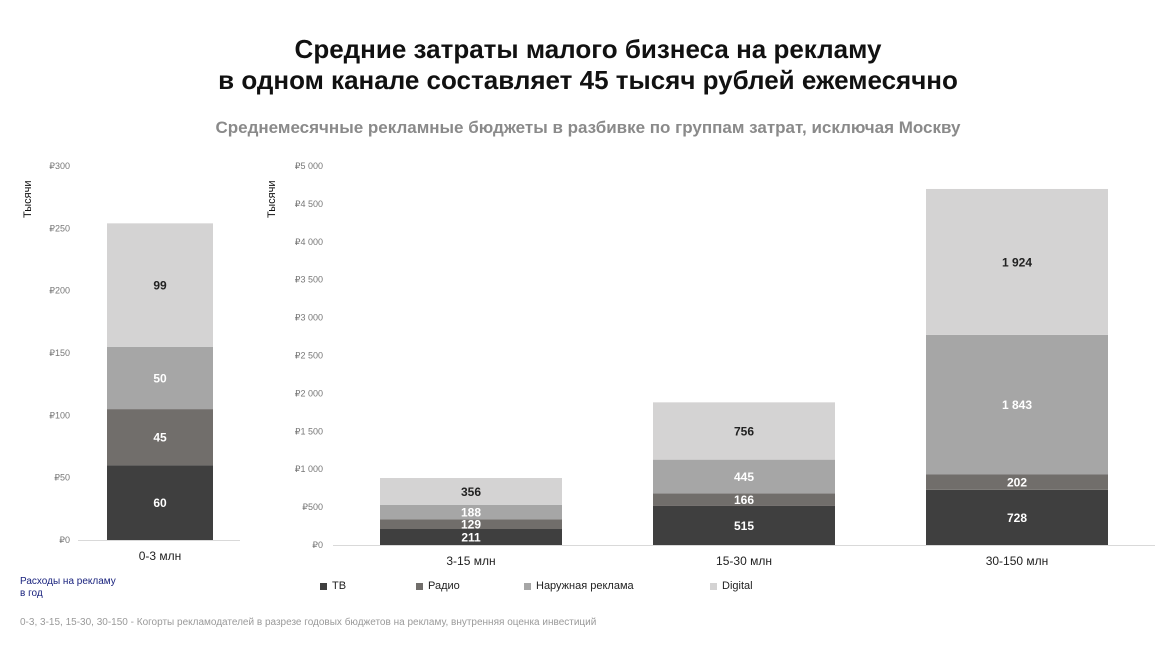 This screenshot has height=661, width=1176. I want to click on left-chart-ytick-label: ₽250, so click(59, 228).